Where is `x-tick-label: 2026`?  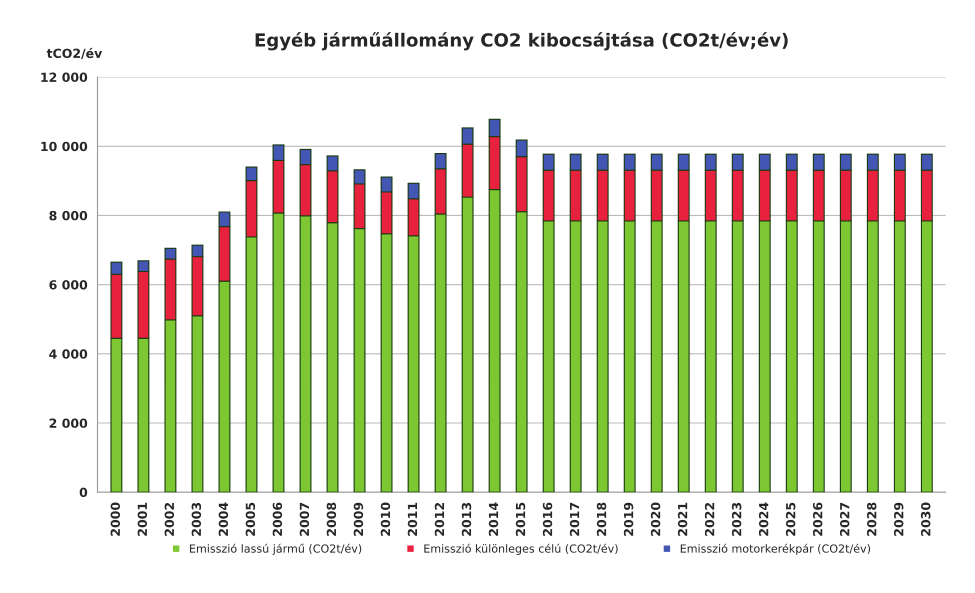
x-tick-label: 2026 is located at coordinates (817, 519).